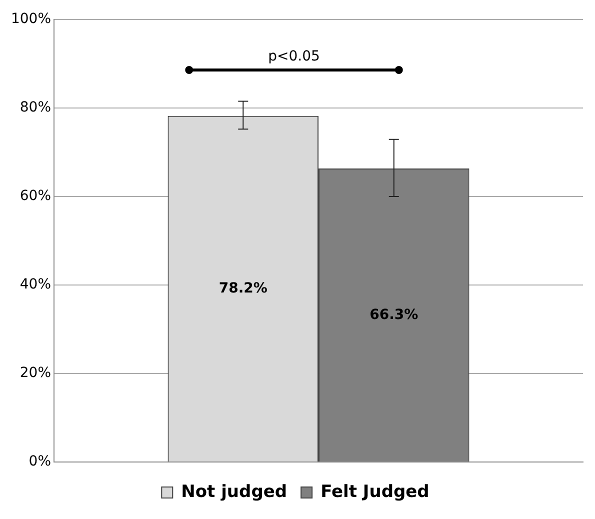 Image resolution: width=595 pixels, height=519 pixels. Describe the element at coordinates (234, 492) in the screenshot. I see `legend-label: Not judged` at that location.